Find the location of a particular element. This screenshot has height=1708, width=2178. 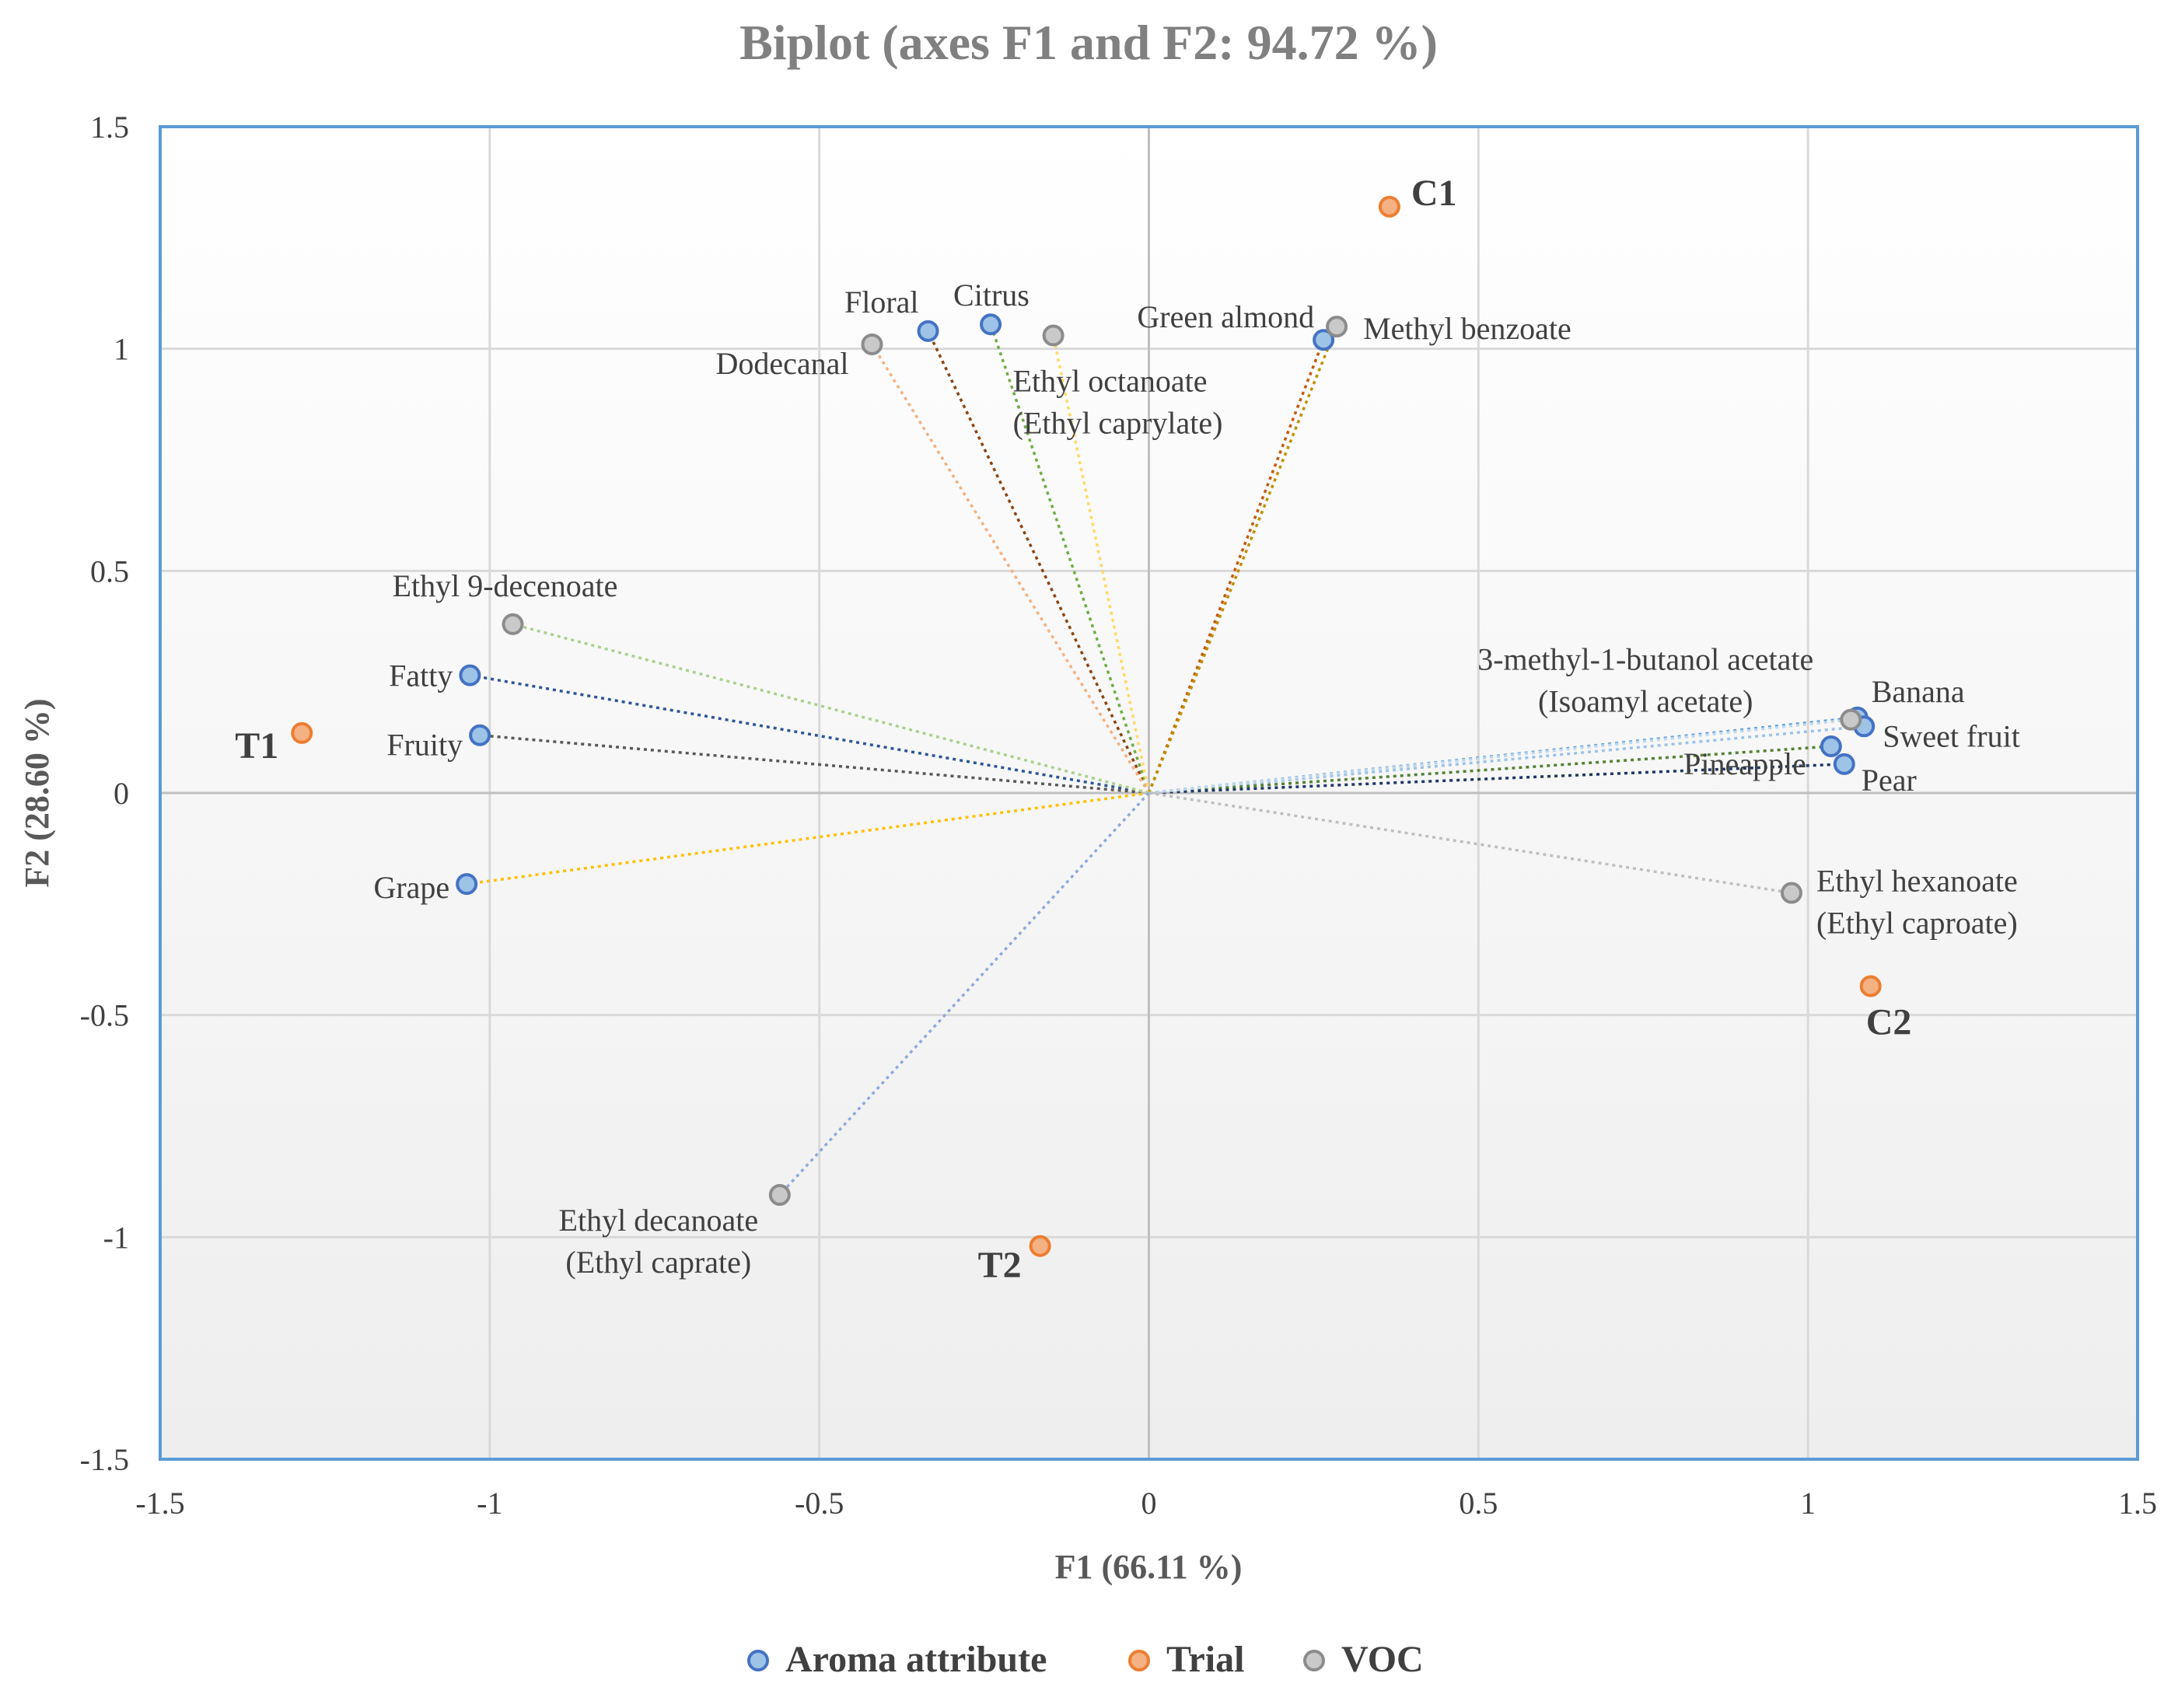

point-3-methyl-1-butanol-acetate-isoamyl-acetate is located at coordinates (1851, 719).